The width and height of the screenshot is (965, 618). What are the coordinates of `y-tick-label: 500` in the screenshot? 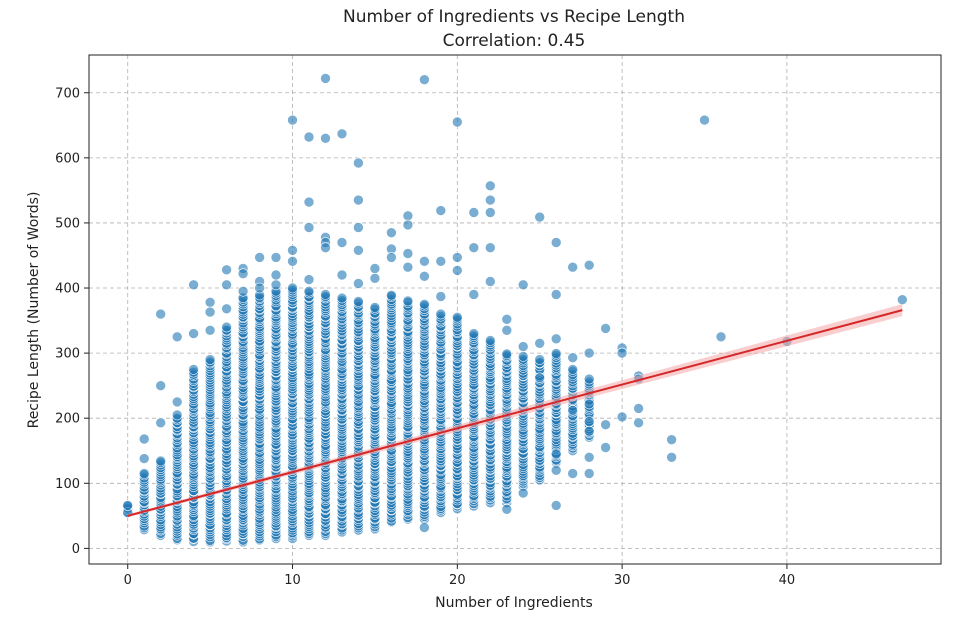 It's located at (67, 223).